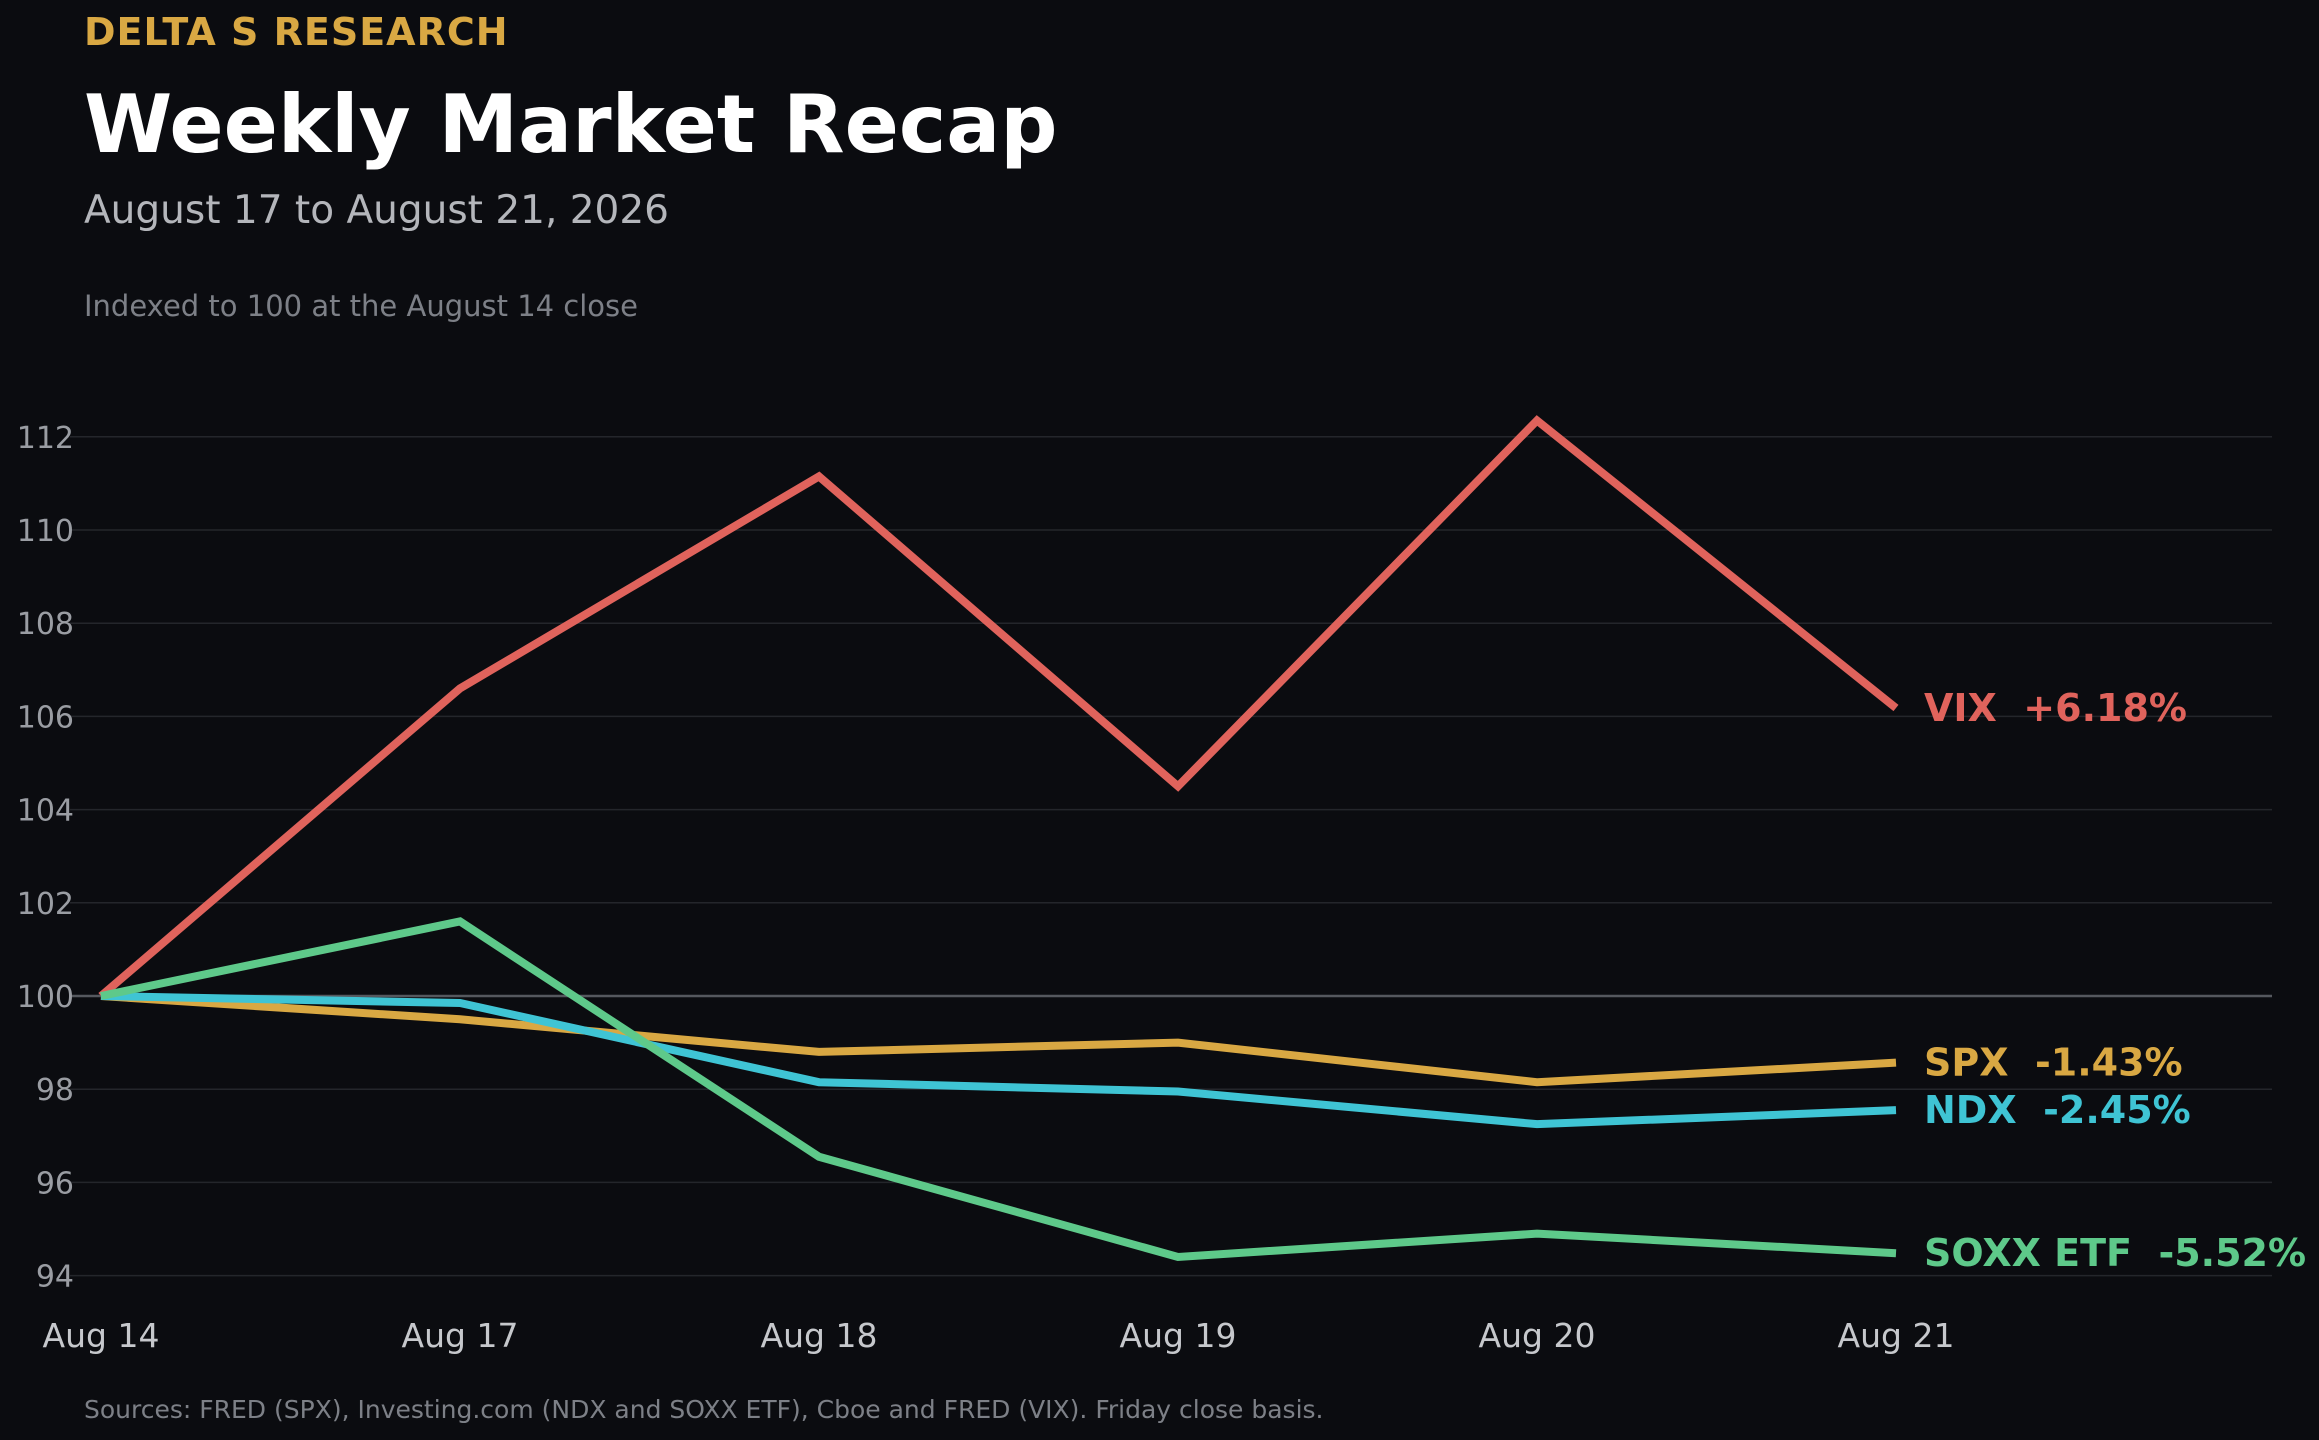 The image size is (2319, 1440). Describe the element at coordinates (45, 904) in the screenshot. I see `y-tick-label: 102` at that location.